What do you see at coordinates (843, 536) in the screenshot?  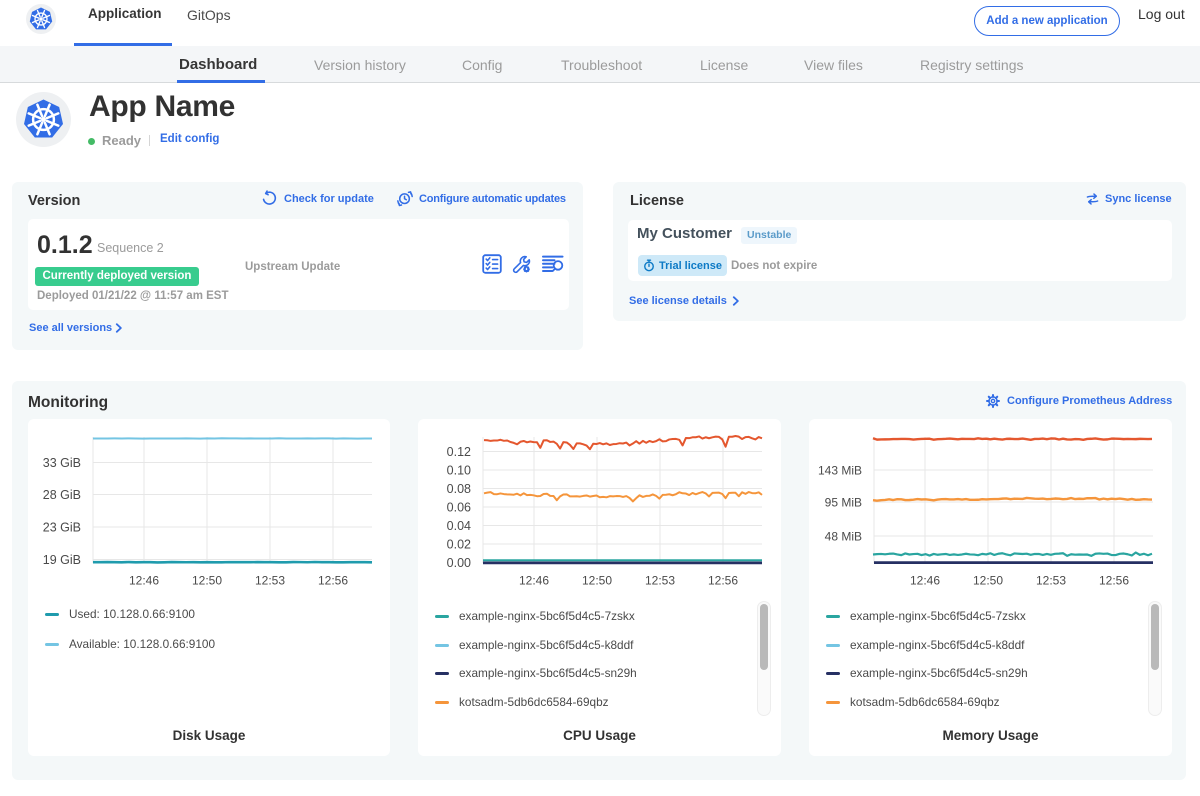 I see `svg-text: 48 MiB` at bounding box center [843, 536].